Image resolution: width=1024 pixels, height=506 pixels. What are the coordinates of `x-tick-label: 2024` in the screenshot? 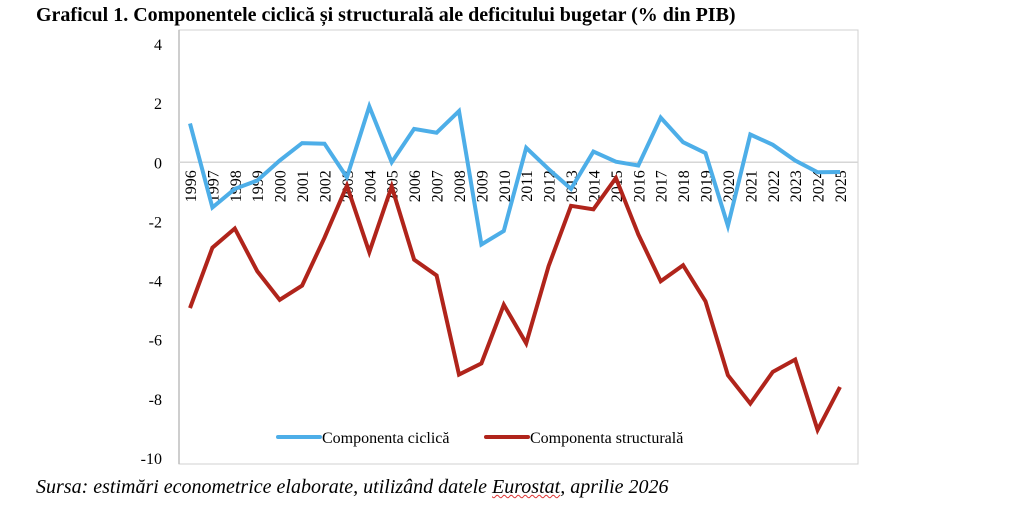 It's located at (819, 186).